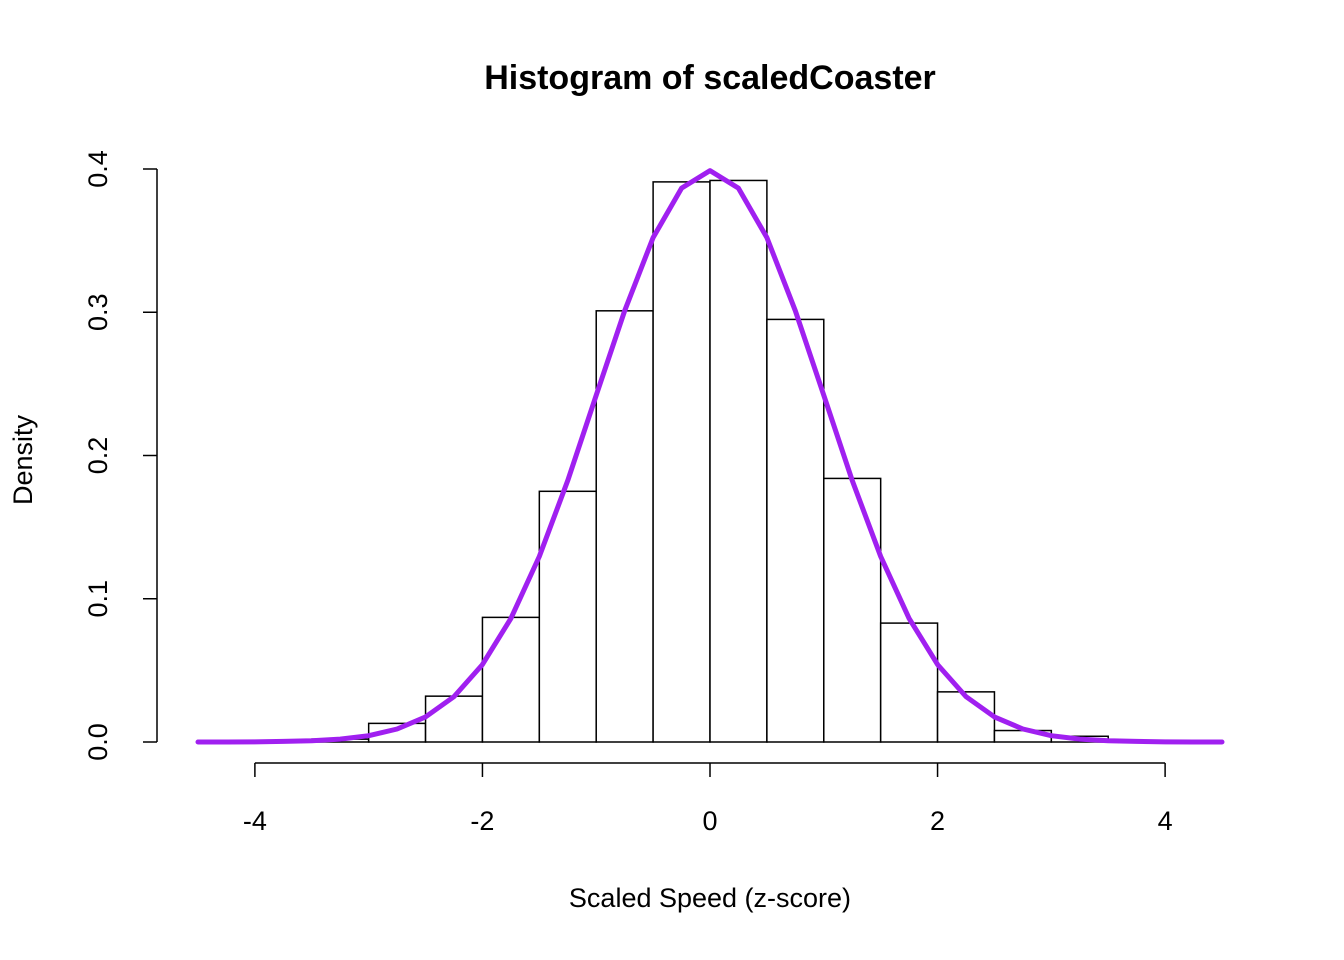 The image size is (1344, 960). I want to click on x-tick-label: 2, so click(937, 821).